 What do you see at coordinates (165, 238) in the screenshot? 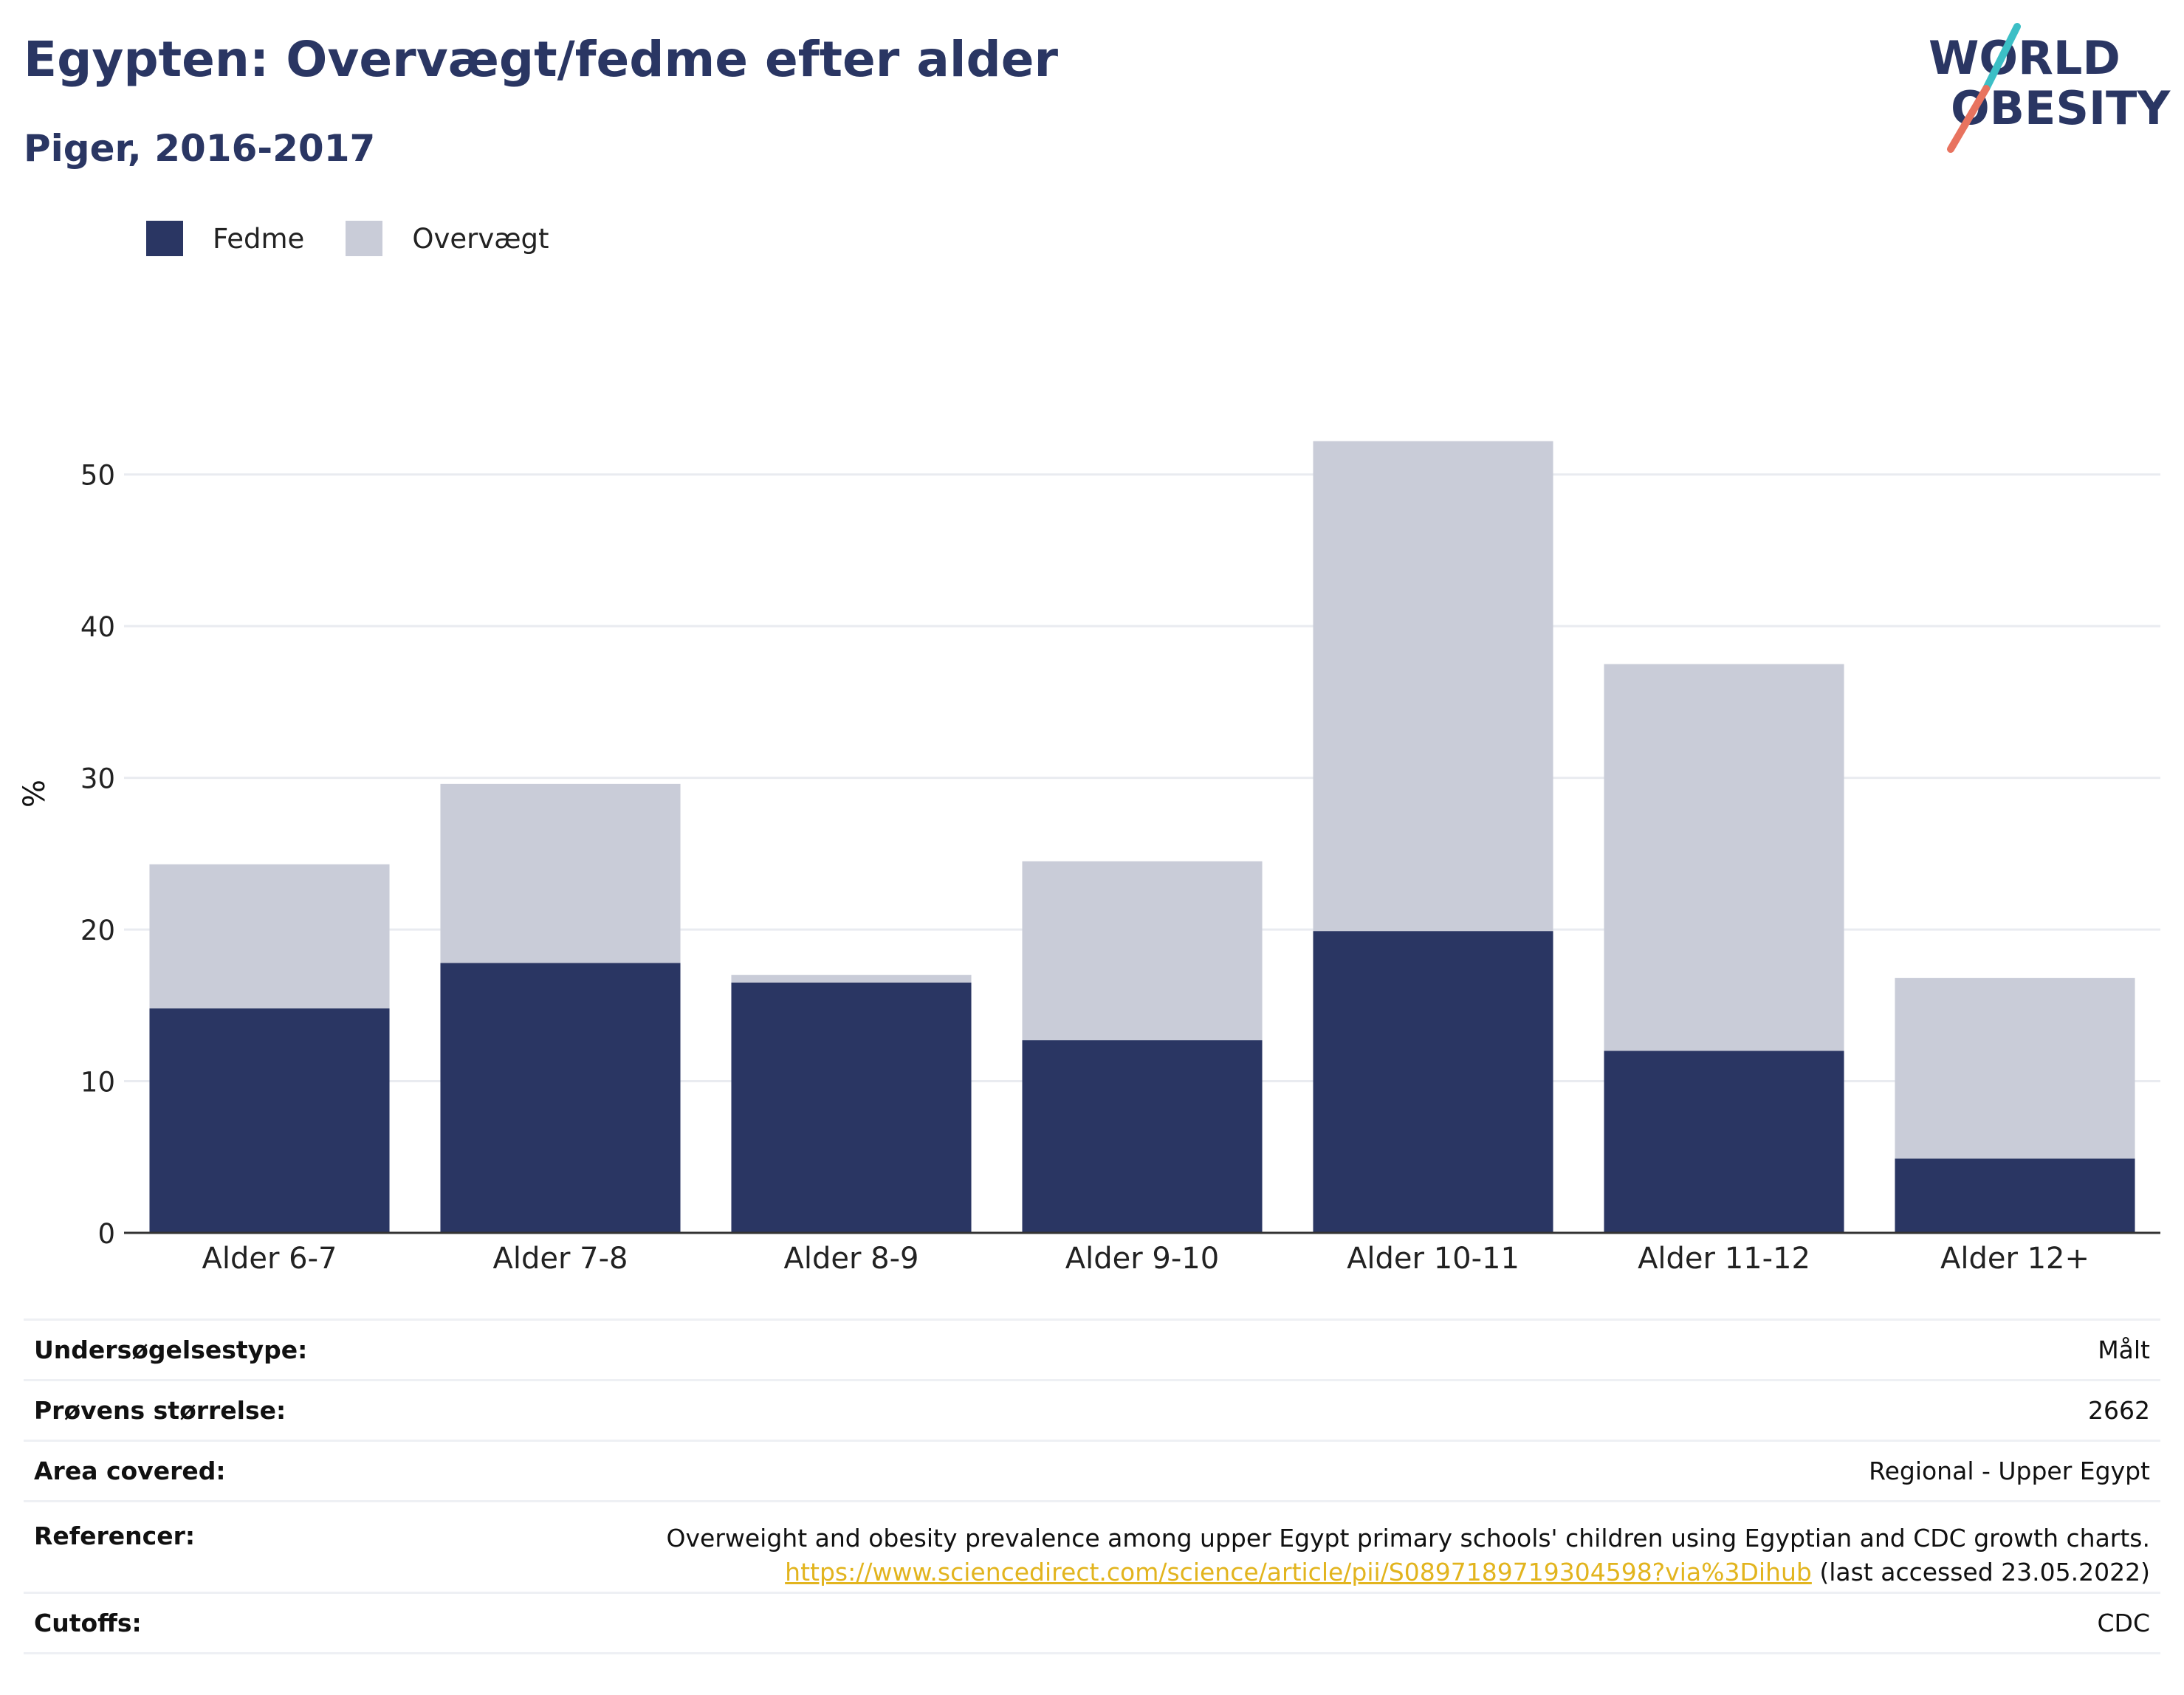
I see `legend-swatch-fedme` at bounding box center [165, 238].